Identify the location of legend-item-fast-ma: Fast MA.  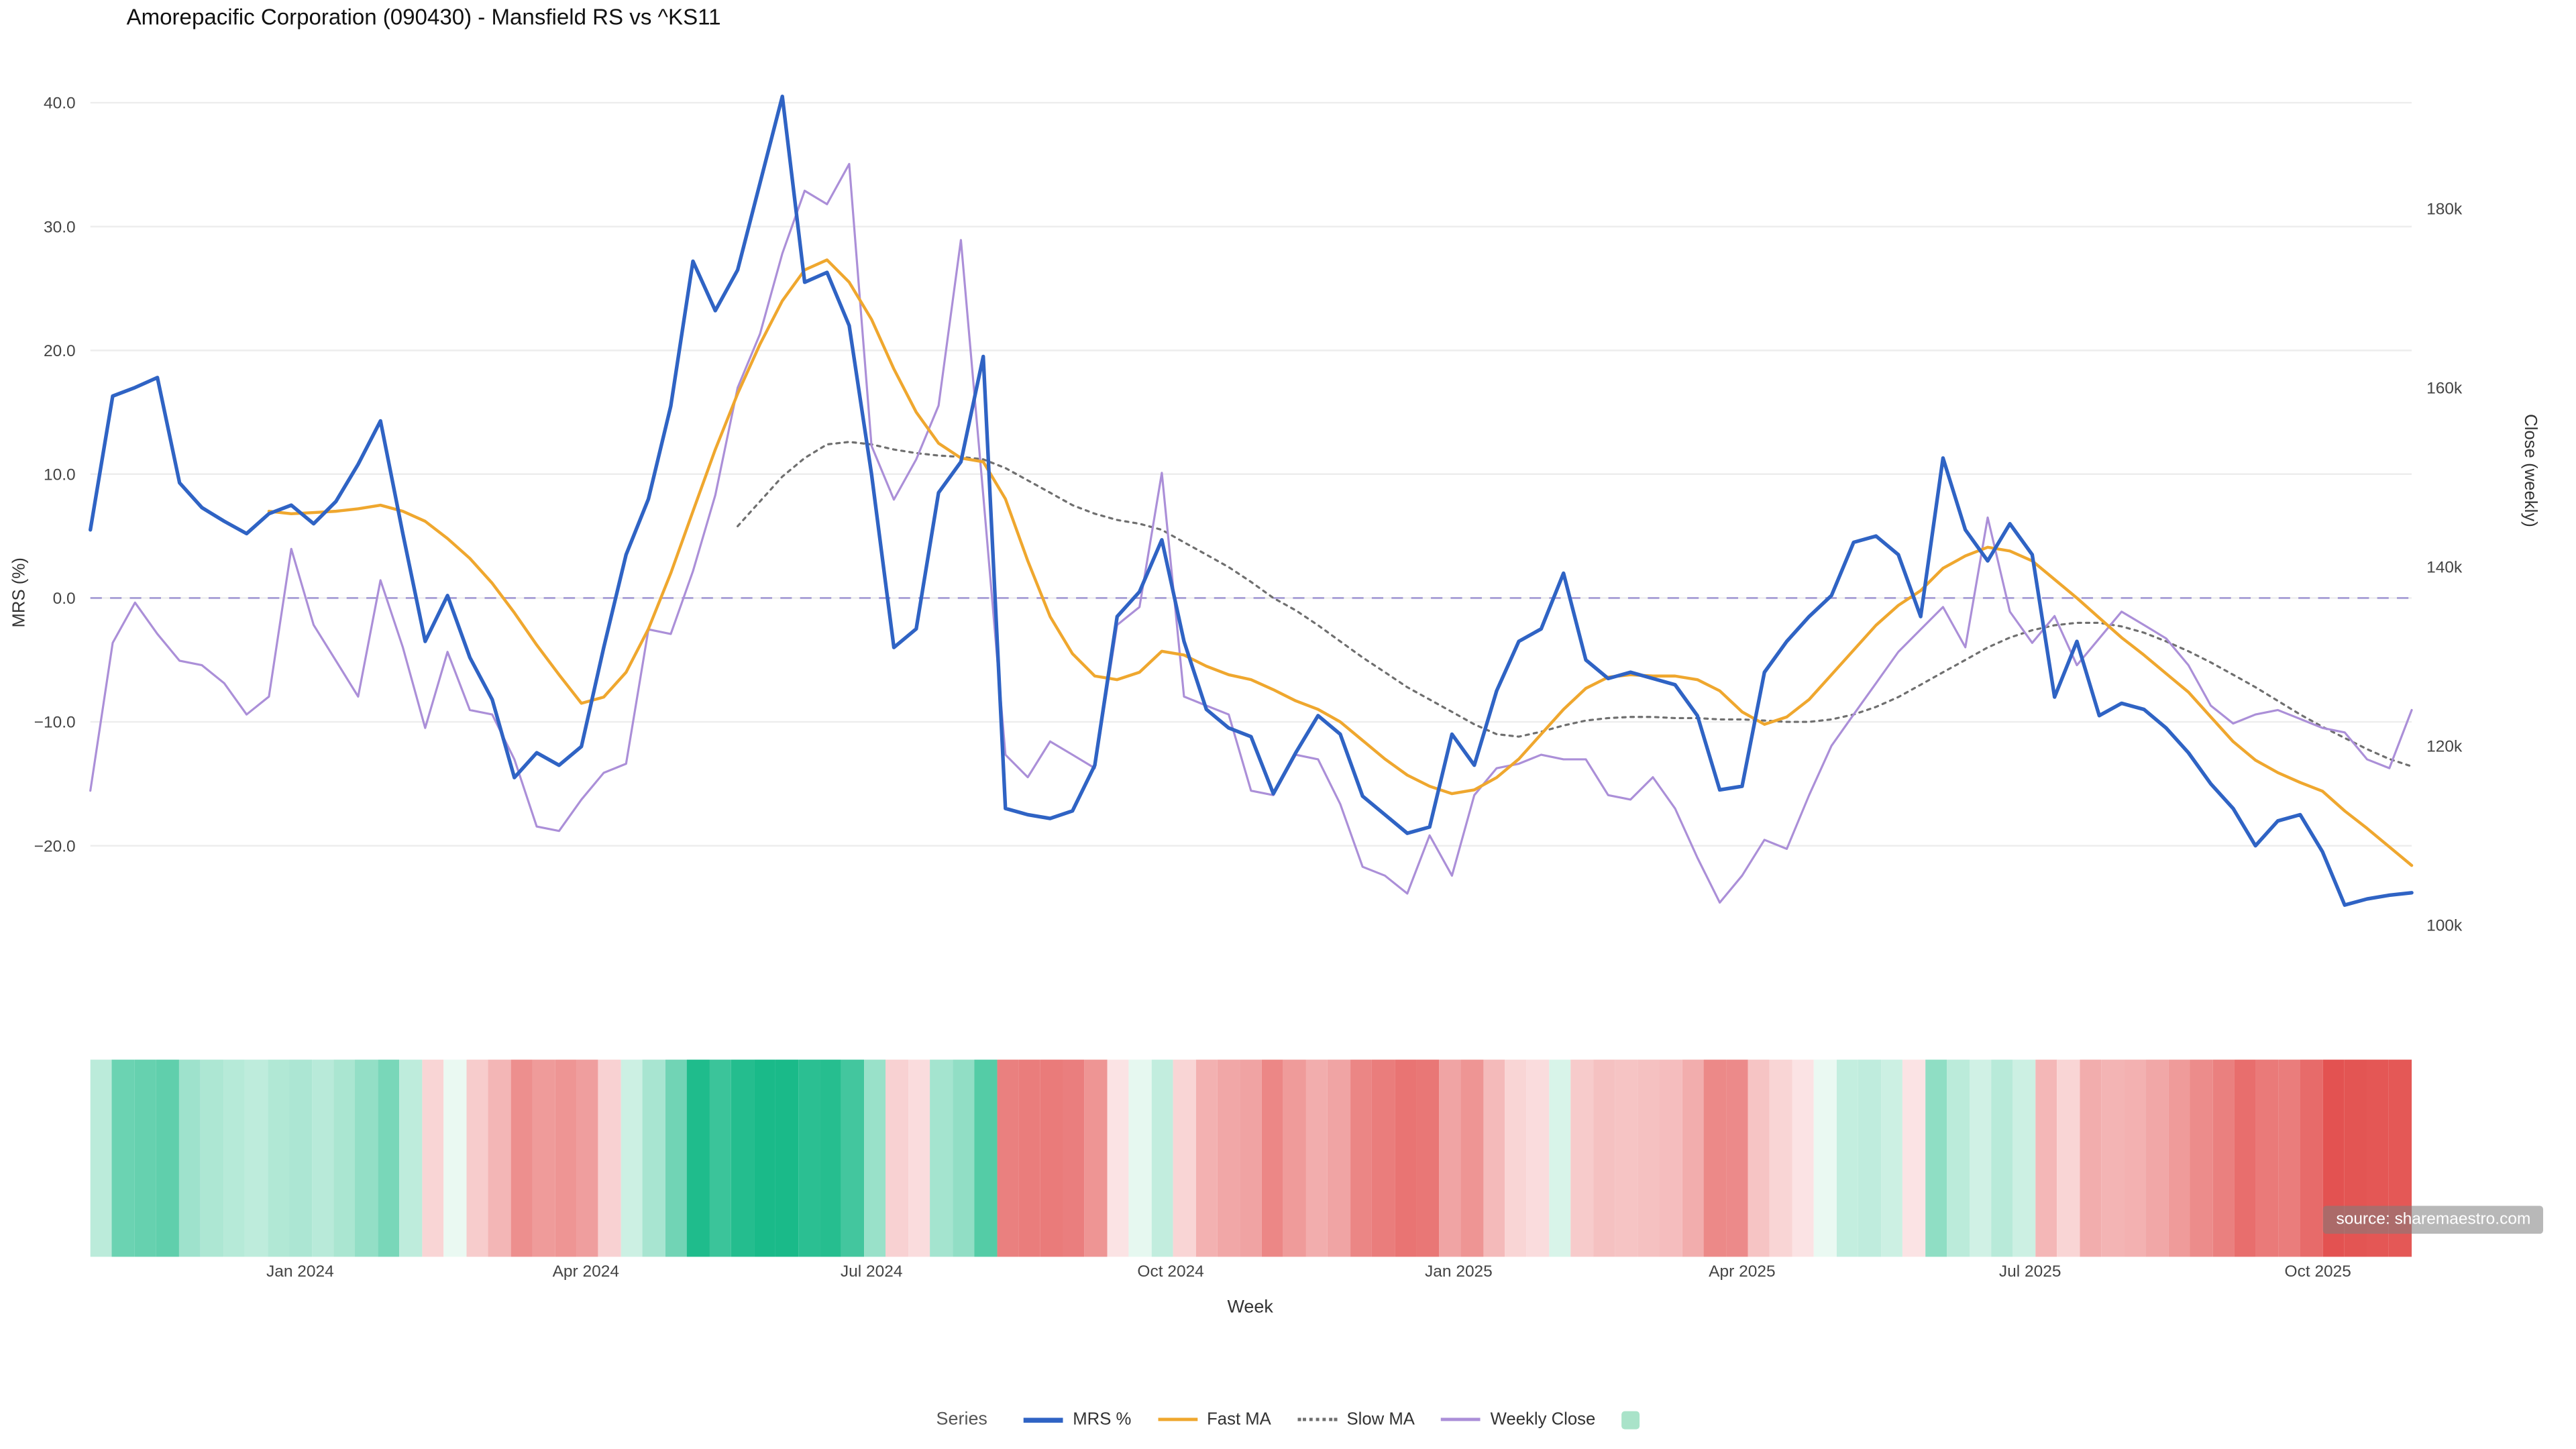
(1214, 1419).